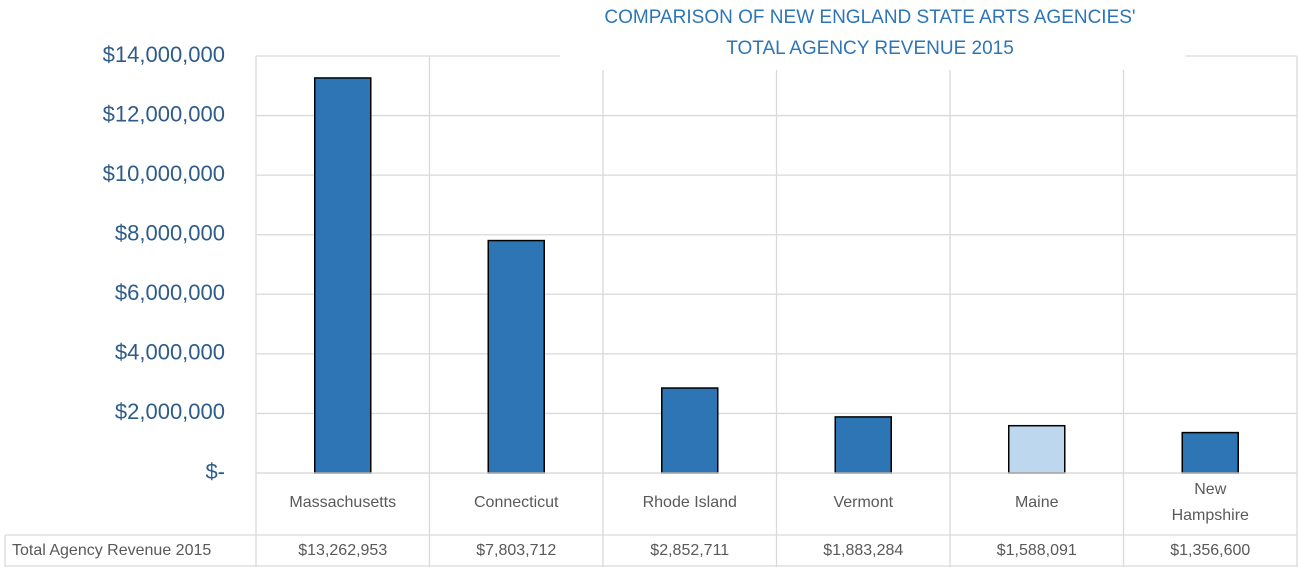  I want to click on title-background, so click(872, 35).